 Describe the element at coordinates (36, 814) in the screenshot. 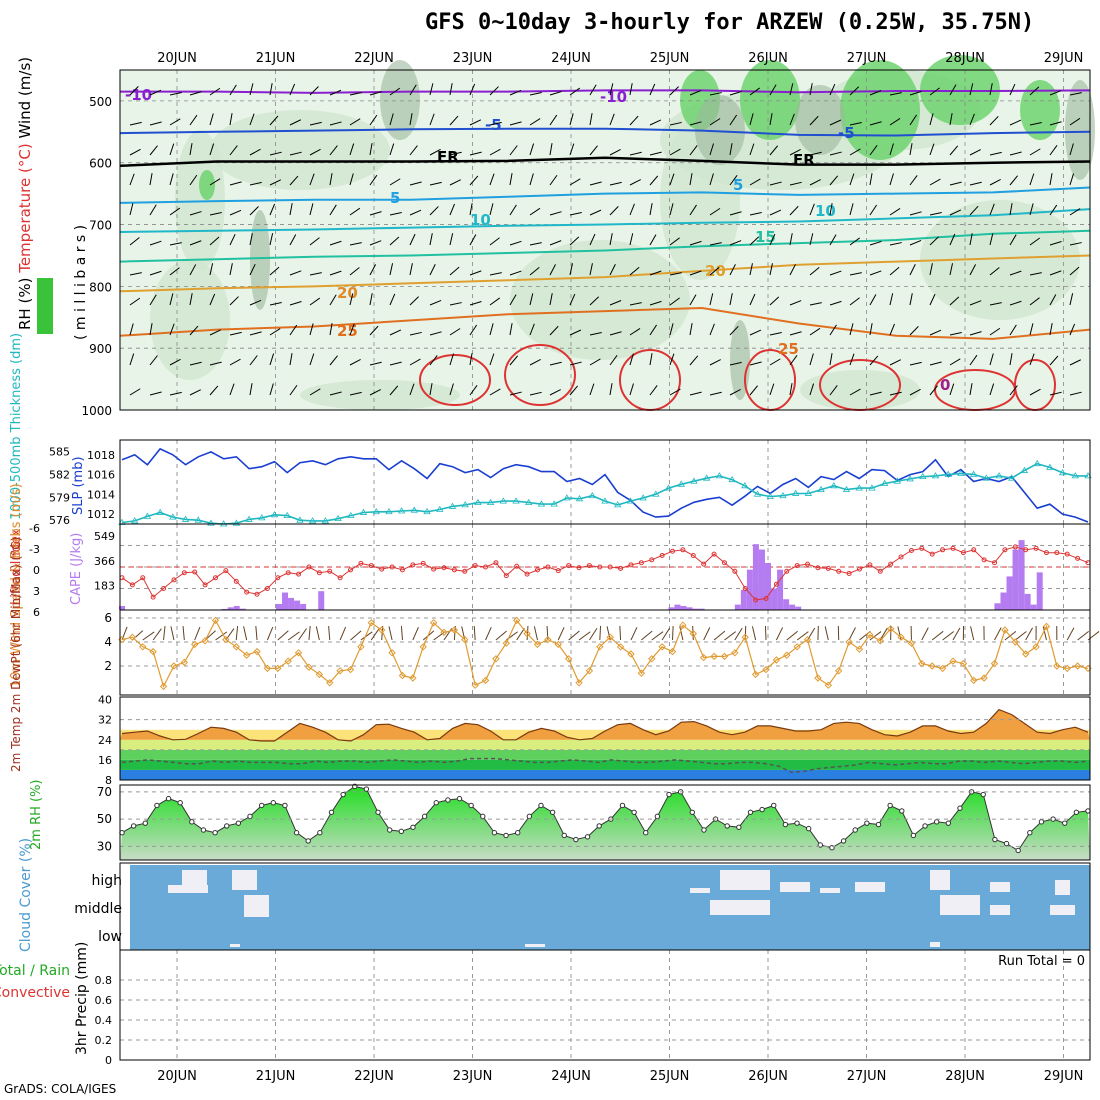

I see `rh-ylabel: 2m RH (%)` at that location.